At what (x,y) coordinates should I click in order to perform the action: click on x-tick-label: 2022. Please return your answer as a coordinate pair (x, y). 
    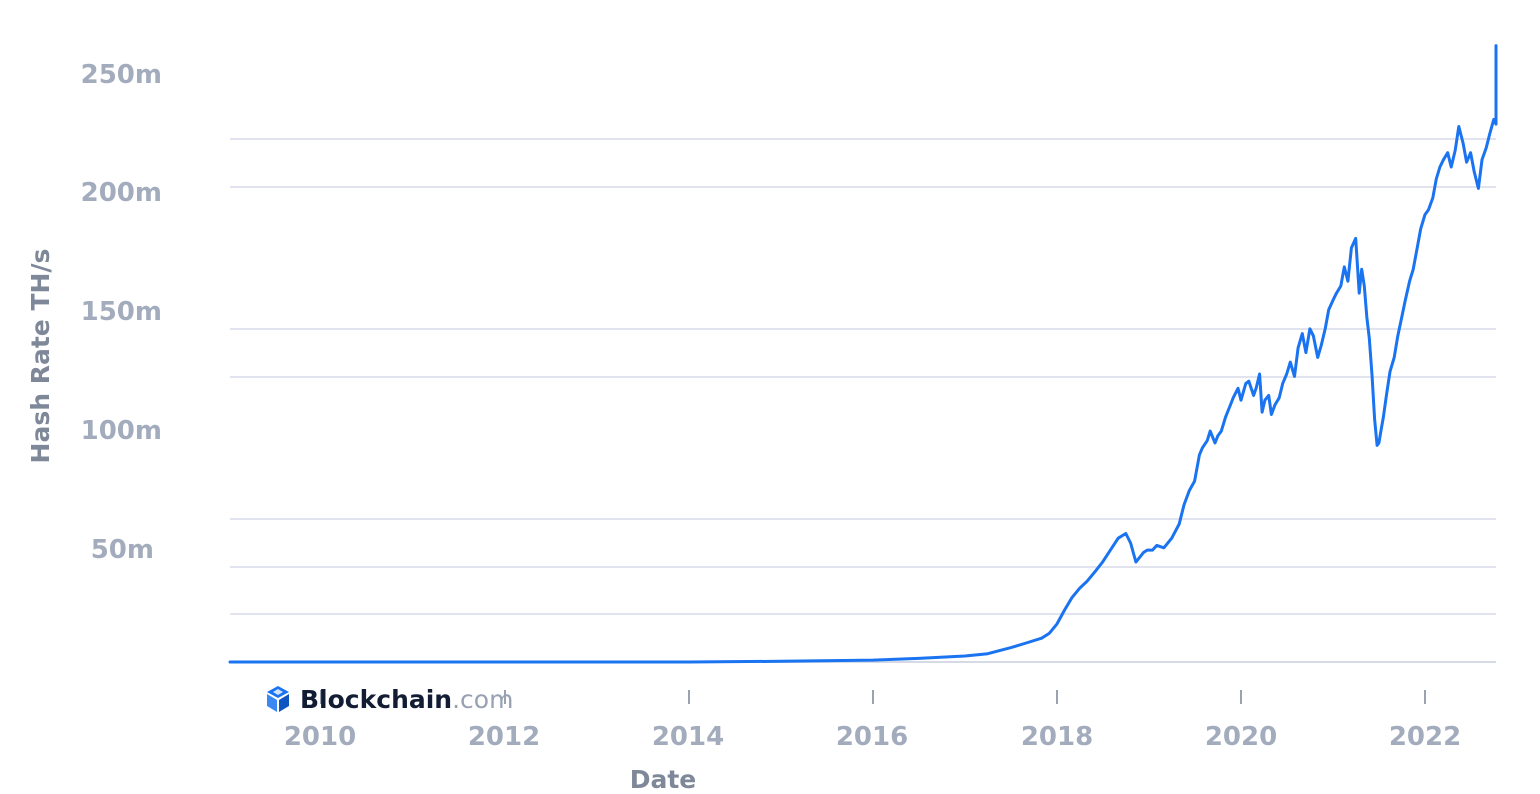
    Looking at the image, I should click on (1425, 737).